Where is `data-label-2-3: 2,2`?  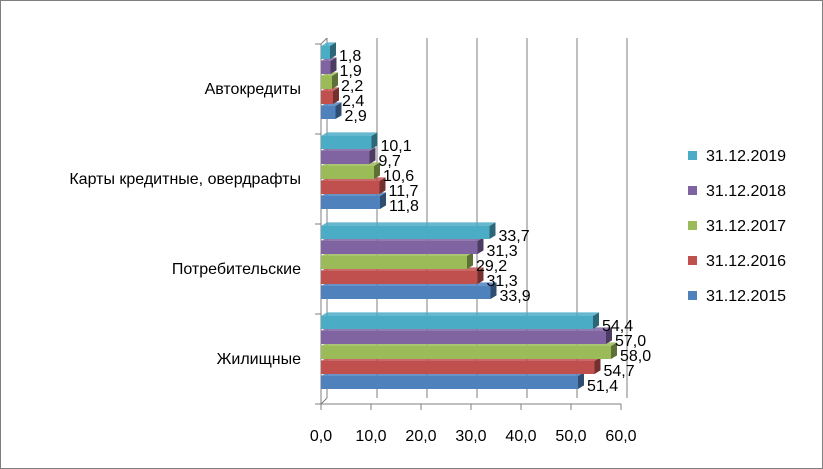 data-label-2-3: 2,2 is located at coordinates (352, 86).